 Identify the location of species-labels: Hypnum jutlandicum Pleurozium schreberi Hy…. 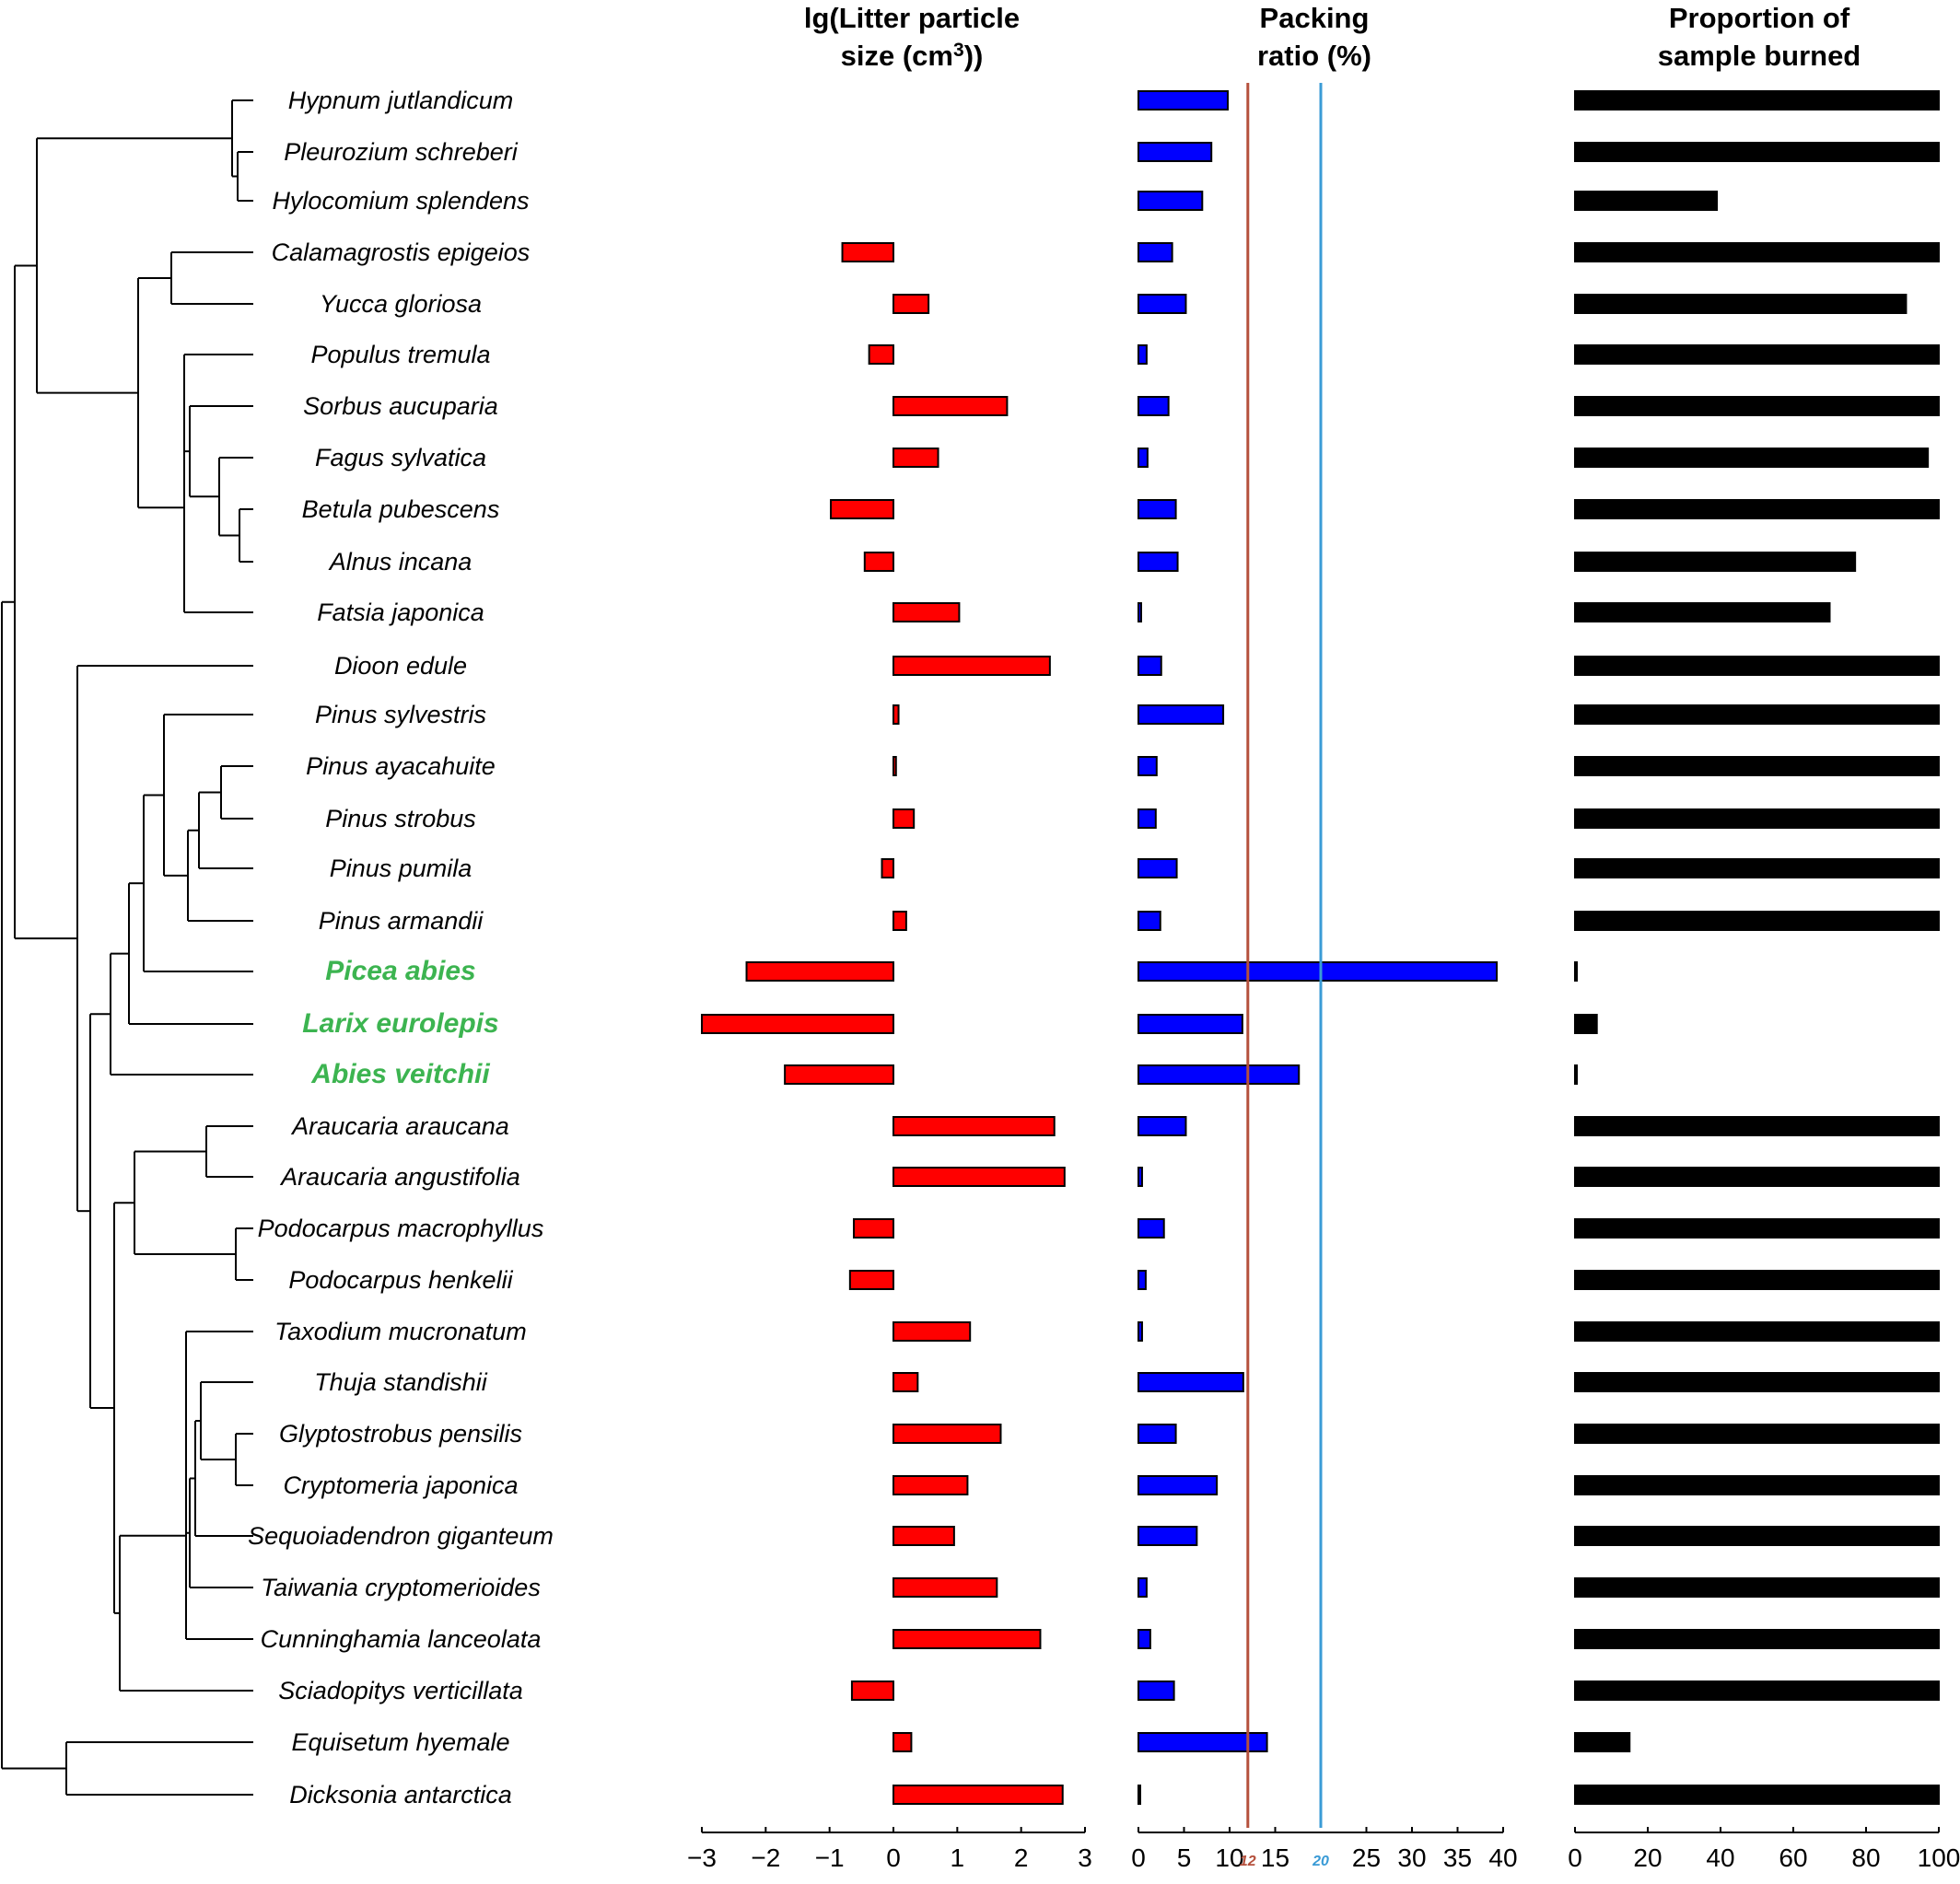
(401, 947).